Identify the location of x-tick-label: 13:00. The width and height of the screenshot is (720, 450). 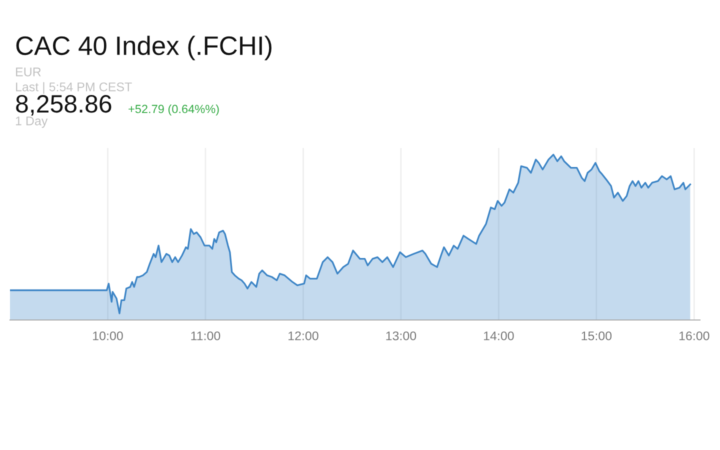
(401, 335).